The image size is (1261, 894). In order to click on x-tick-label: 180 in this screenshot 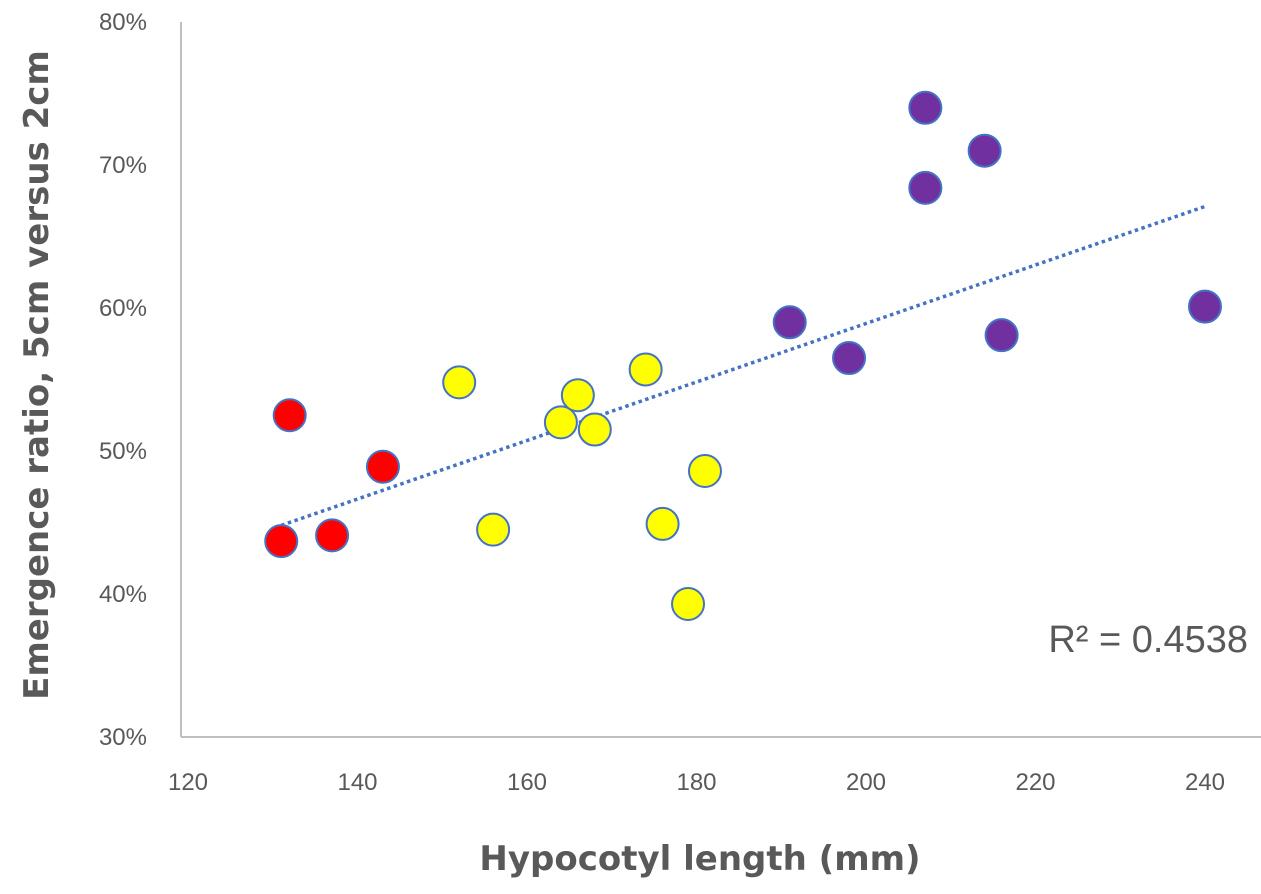, I will do `click(696, 782)`.